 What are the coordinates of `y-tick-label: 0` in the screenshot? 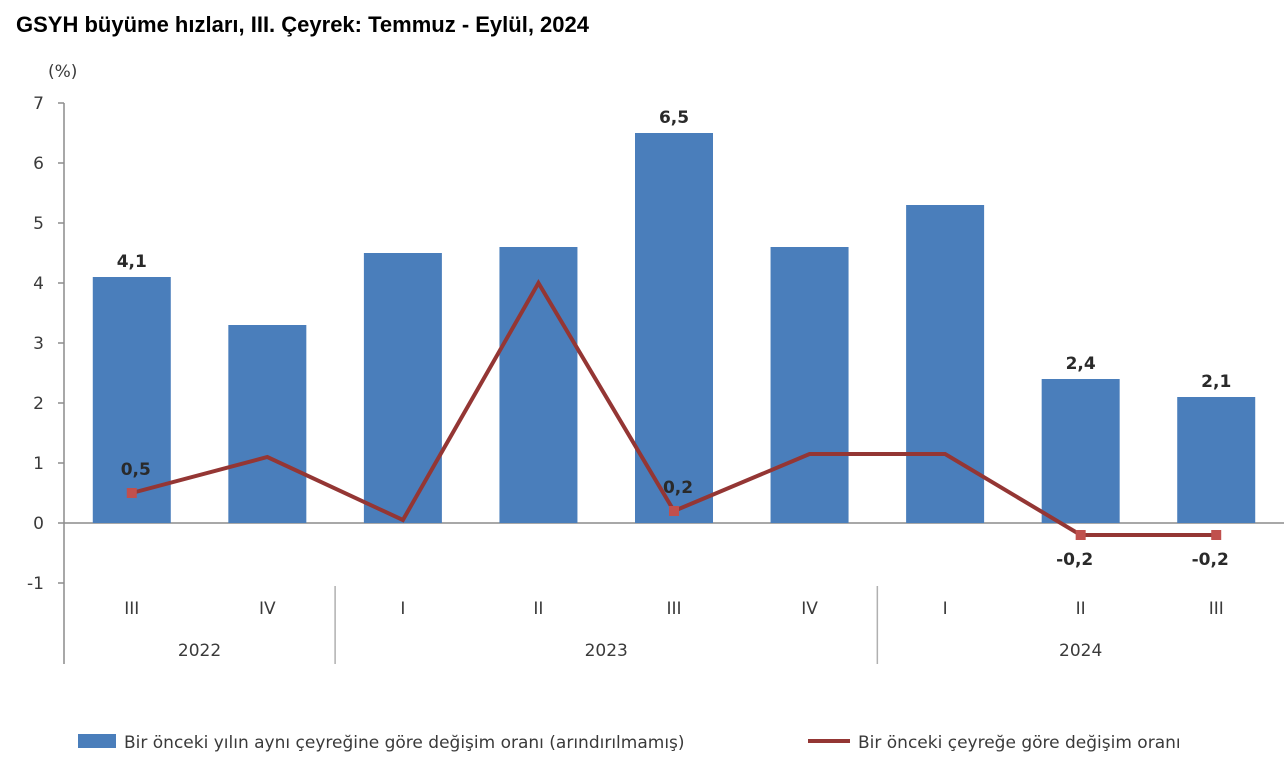 It's located at (38, 524).